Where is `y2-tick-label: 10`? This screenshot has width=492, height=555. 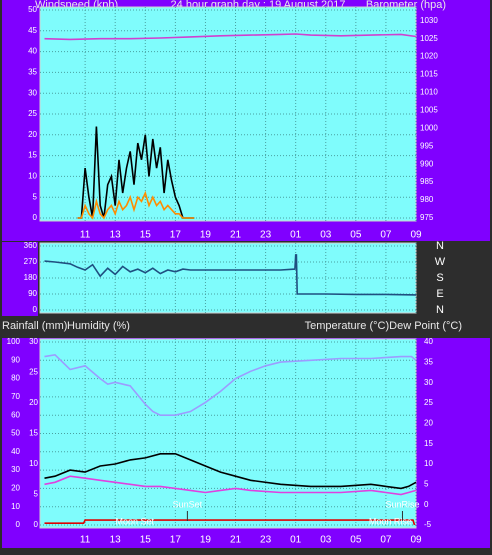 y2-tick-label: 10 is located at coordinates (428, 463).